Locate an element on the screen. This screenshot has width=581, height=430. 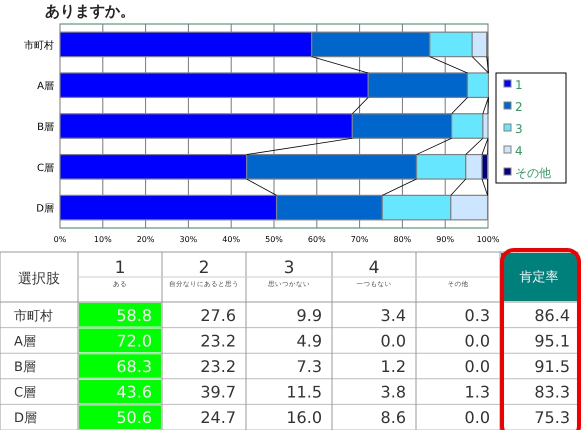
y-tick-label: D層 is located at coordinates (45, 209).